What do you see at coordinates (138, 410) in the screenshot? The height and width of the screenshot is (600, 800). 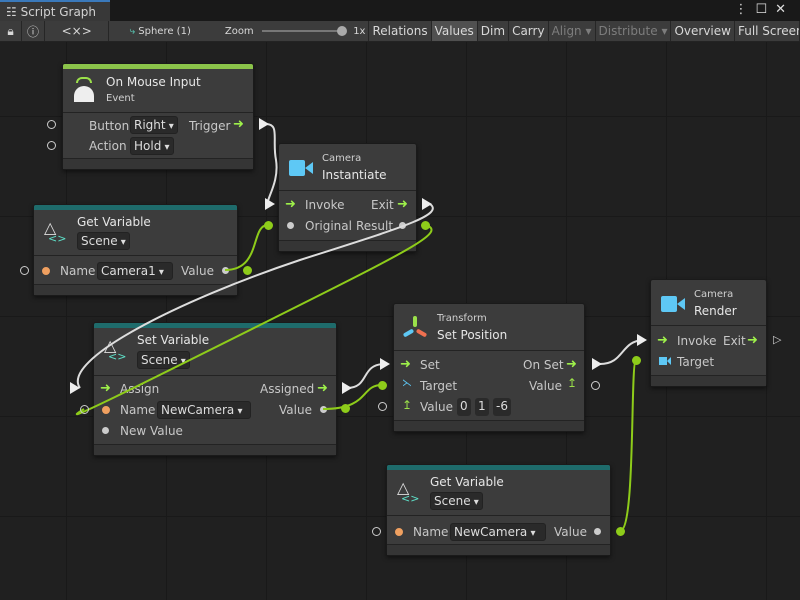 I see `name-label: Name` at bounding box center [138, 410].